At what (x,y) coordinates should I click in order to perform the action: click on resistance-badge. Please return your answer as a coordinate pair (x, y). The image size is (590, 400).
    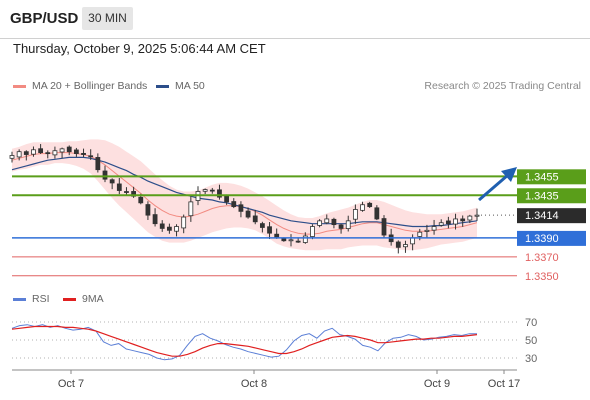
    Looking at the image, I should click on (551, 177).